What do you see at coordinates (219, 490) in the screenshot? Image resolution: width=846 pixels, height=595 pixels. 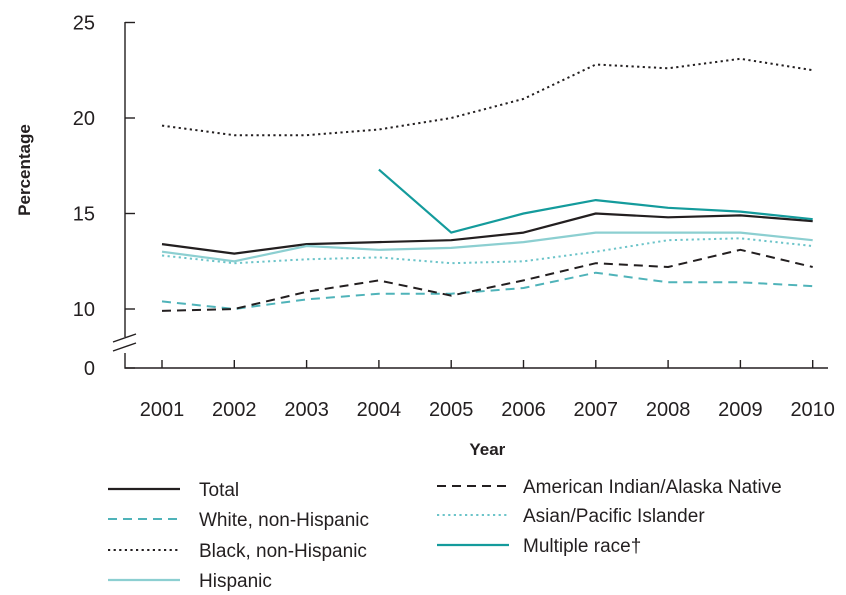 I see `legend-label: Total` at bounding box center [219, 490].